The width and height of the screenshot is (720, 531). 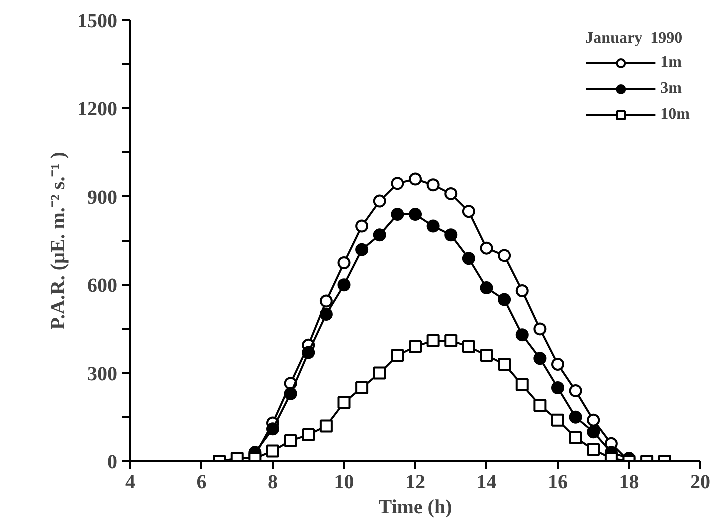 What do you see at coordinates (103, 286) in the screenshot?
I see `y-tick-label: 600` at bounding box center [103, 286].